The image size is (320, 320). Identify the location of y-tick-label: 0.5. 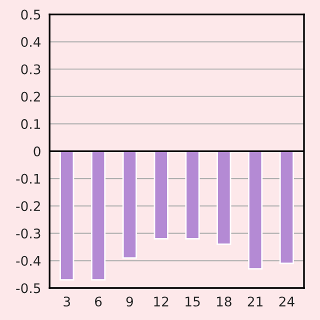
(30, 15).